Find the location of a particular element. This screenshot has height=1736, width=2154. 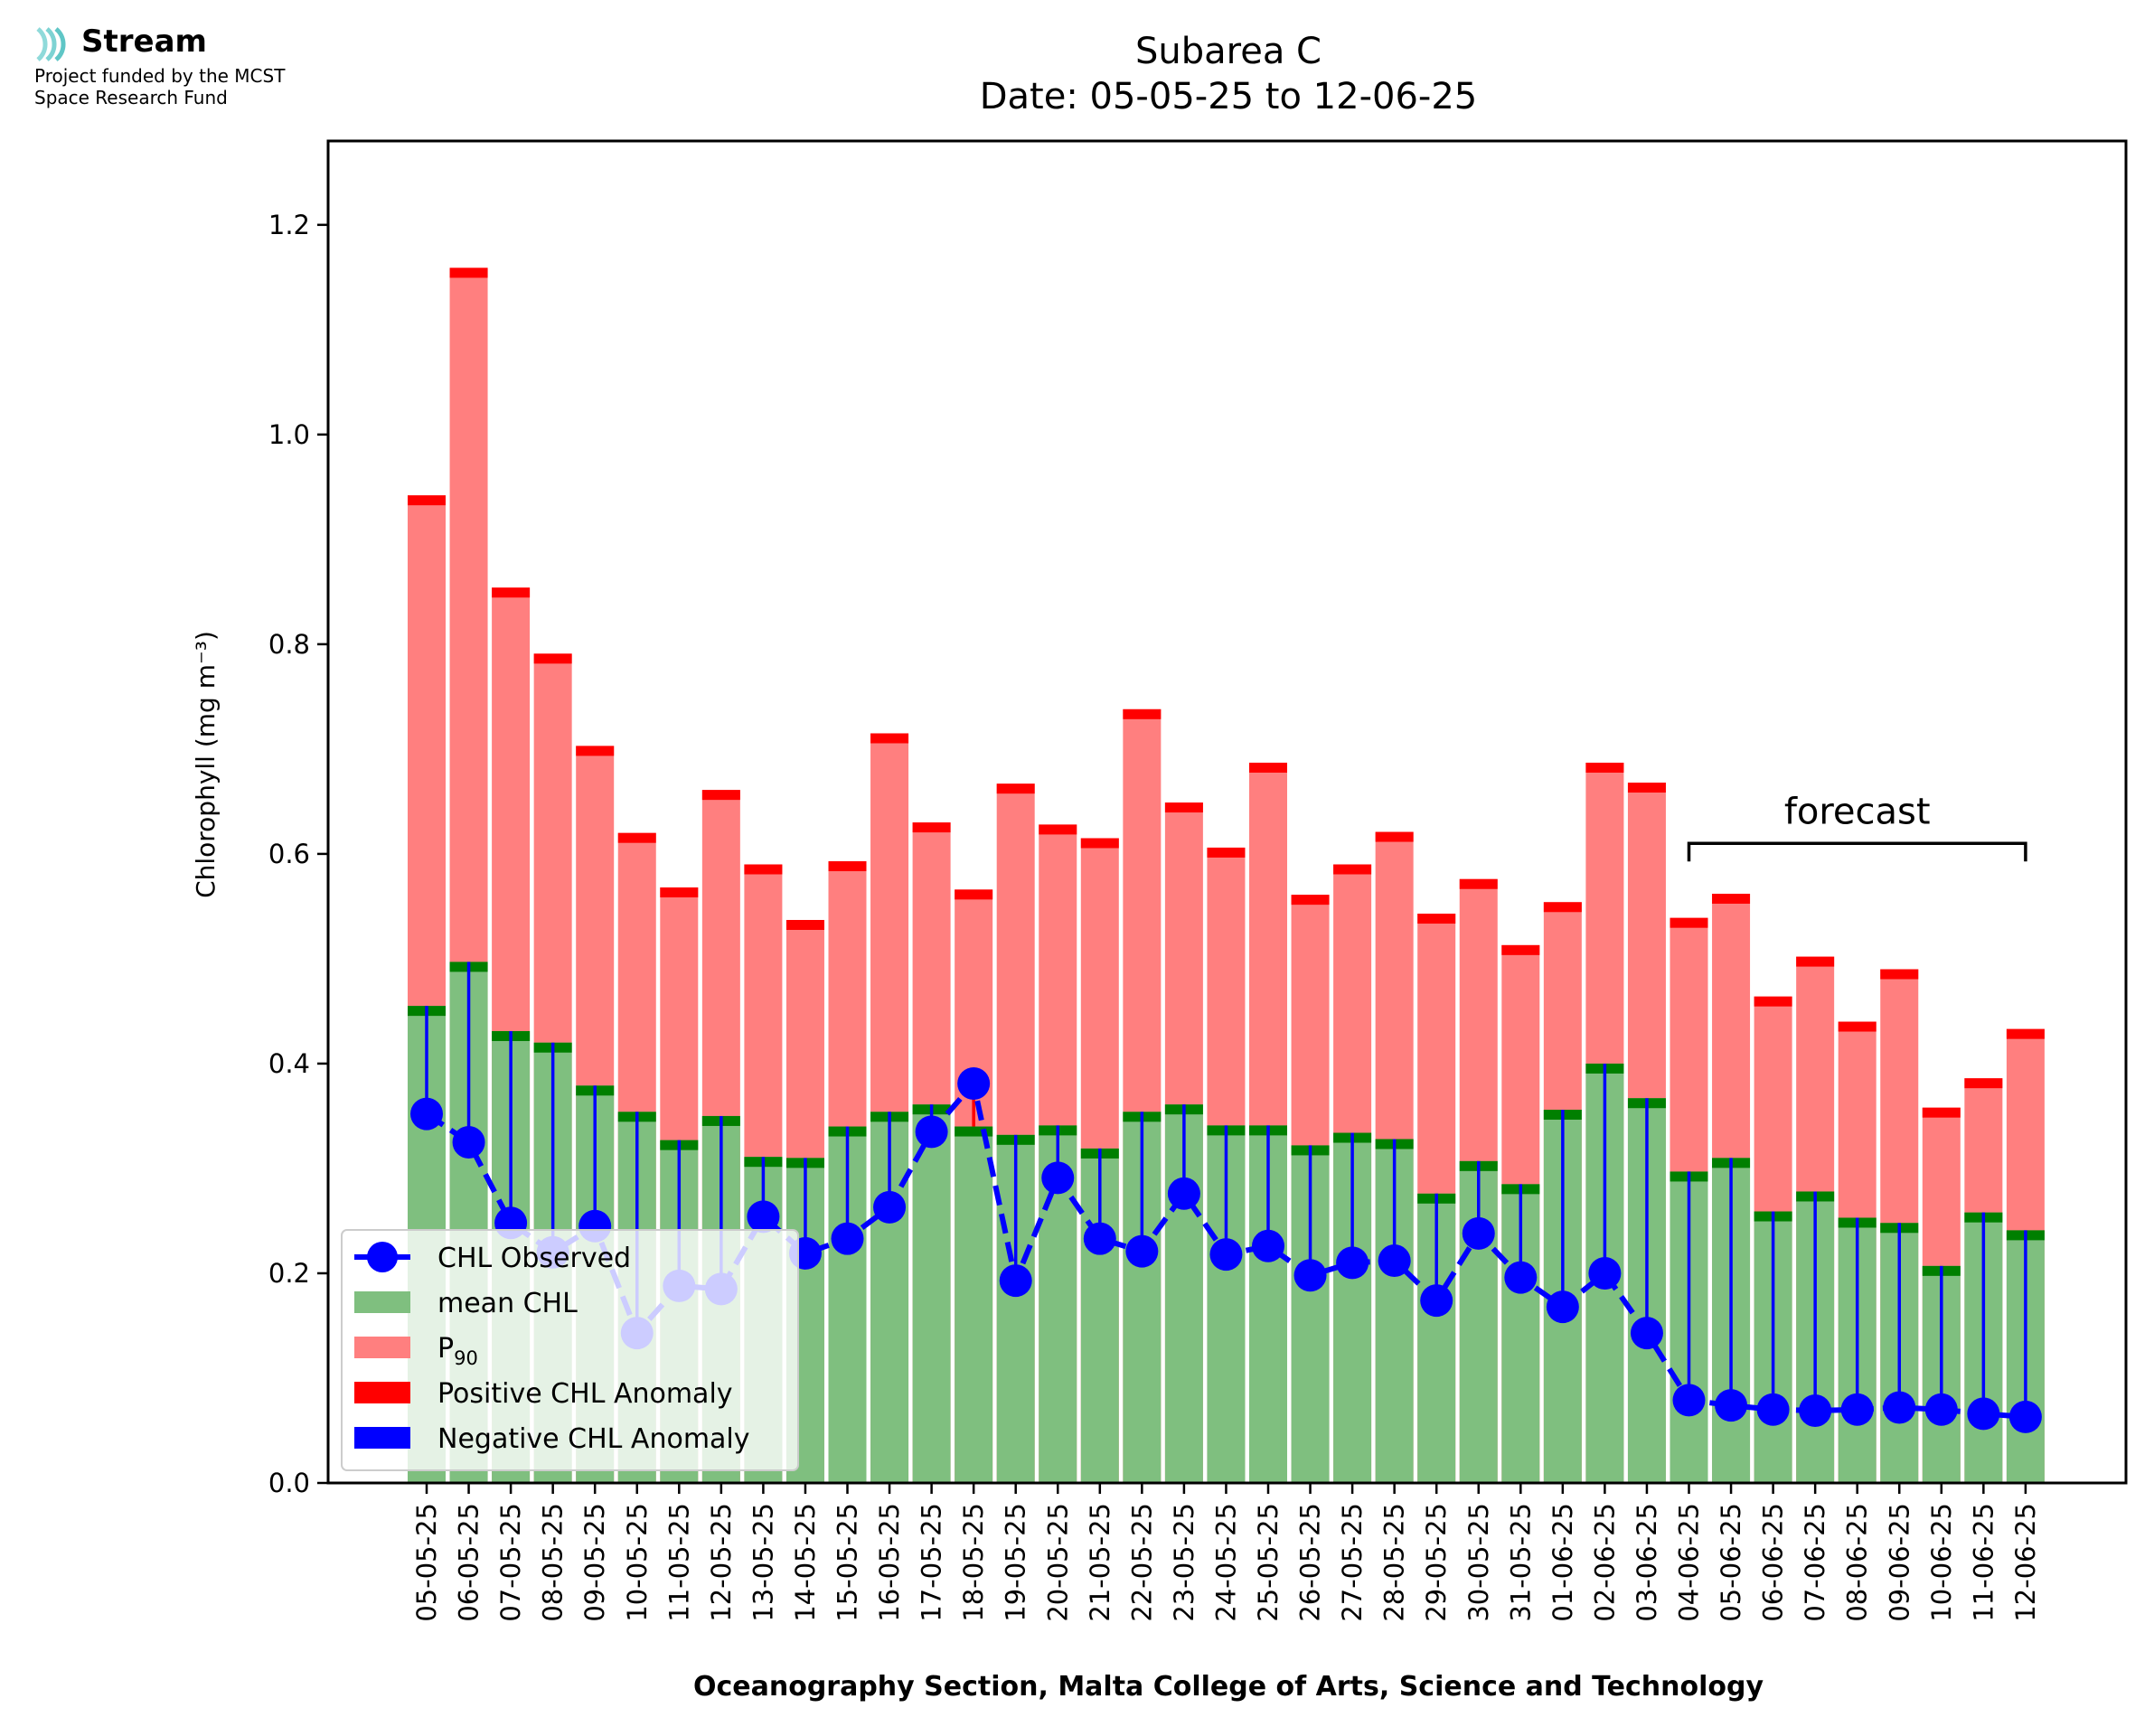

x-tick-label: 08-05-25 is located at coordinates (553, 1562).